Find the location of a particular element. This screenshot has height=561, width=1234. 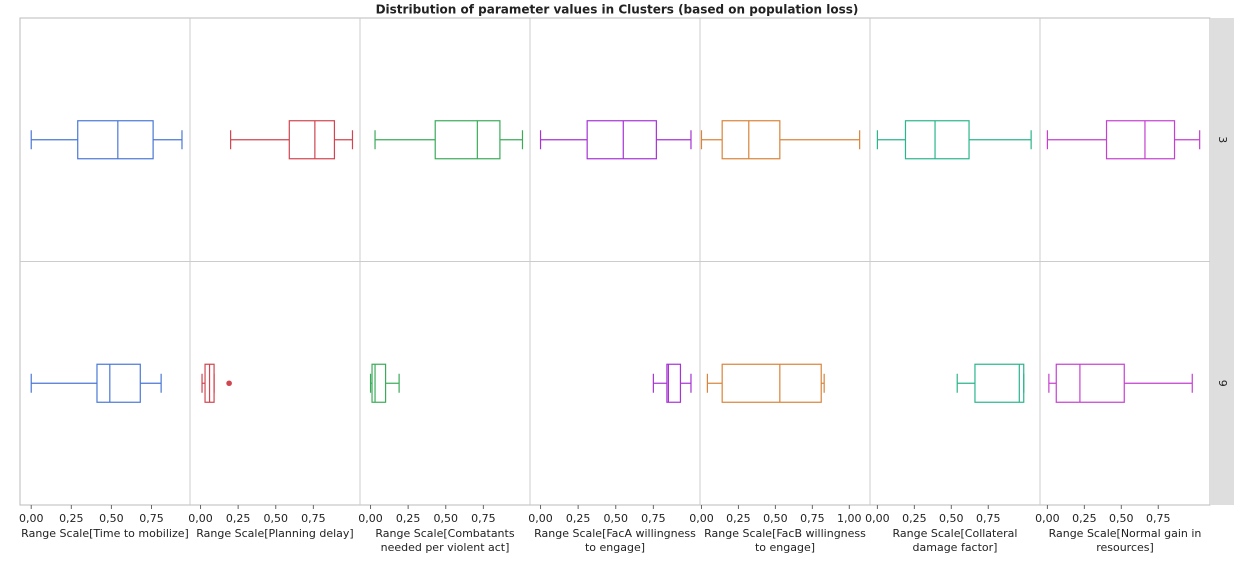

x-tick-label: 1,00 is located at coordinates (849, 518).